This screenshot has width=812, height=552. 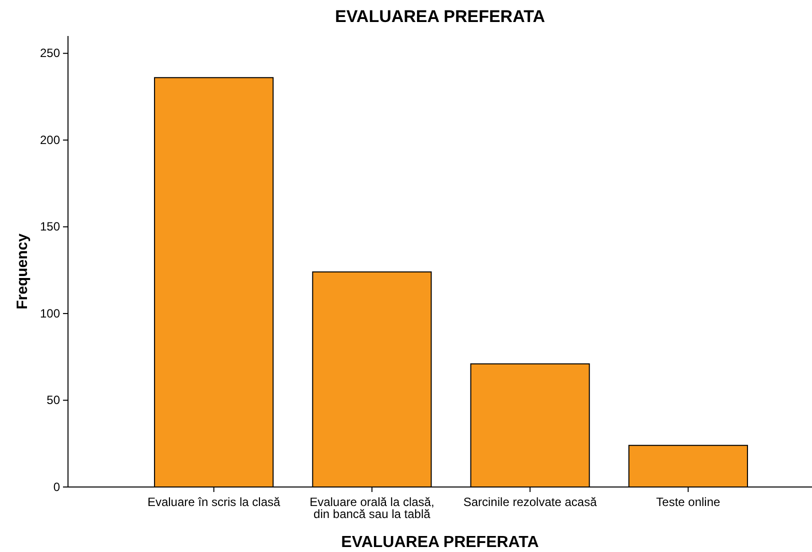 What do you see at coordinates (440, 542) in the screenshot?
I see `x-axis-title: EVALUAREA PREFERATA` at bounding box center [440, 542].